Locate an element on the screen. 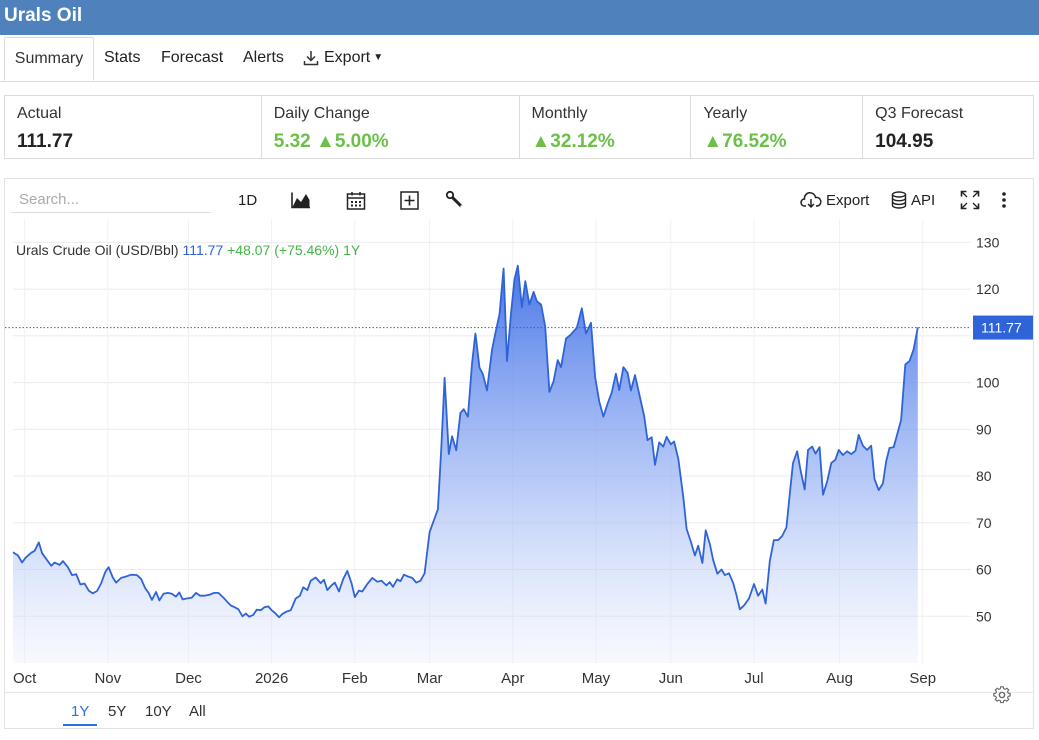  caret-down-icon: ▼ is located at coordinates (378, 57).